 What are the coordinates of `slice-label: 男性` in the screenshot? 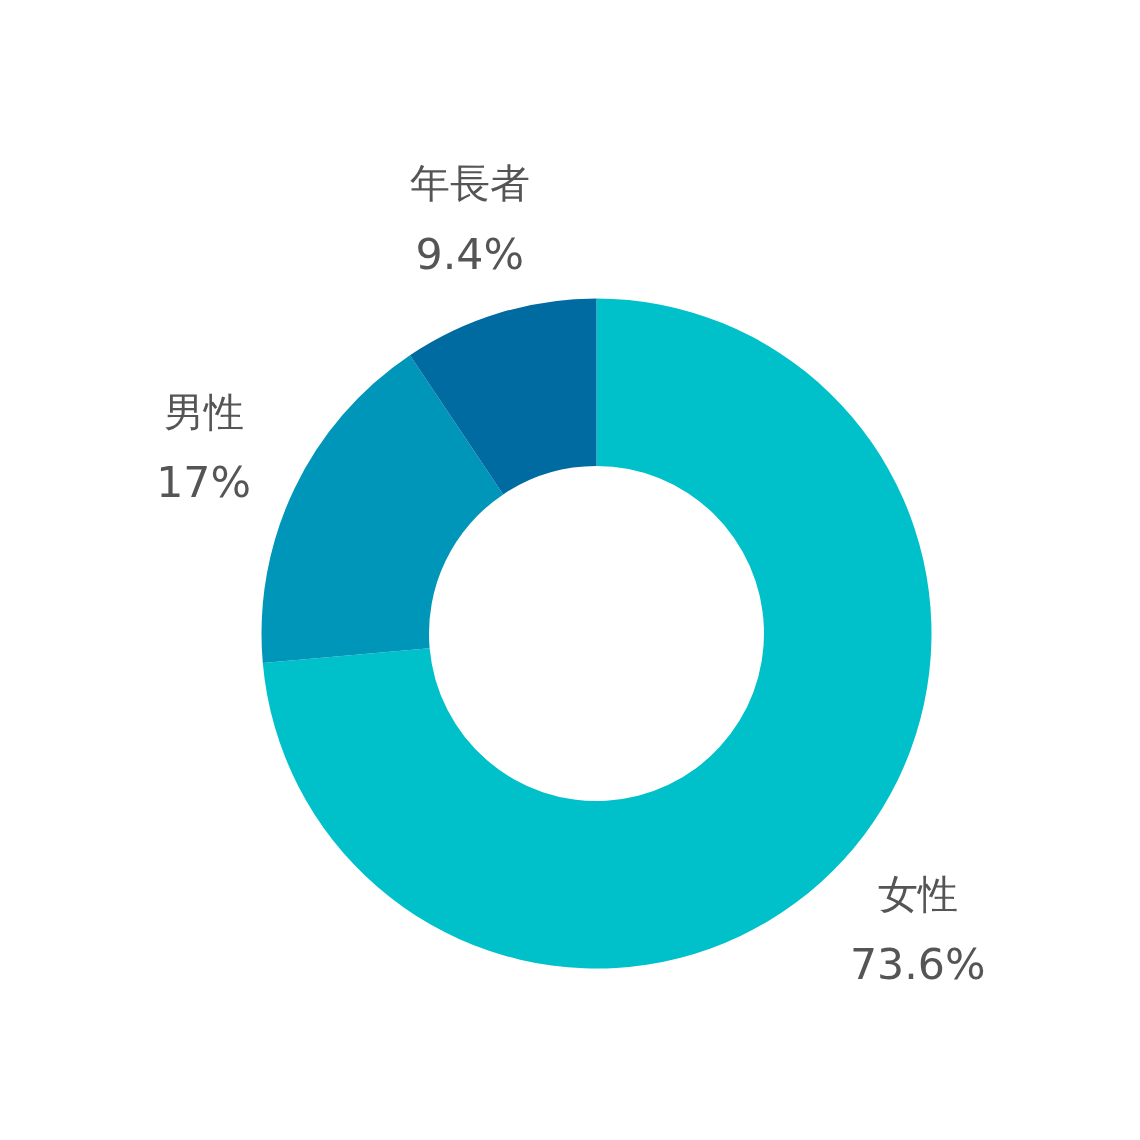 It's located at (203, 412).